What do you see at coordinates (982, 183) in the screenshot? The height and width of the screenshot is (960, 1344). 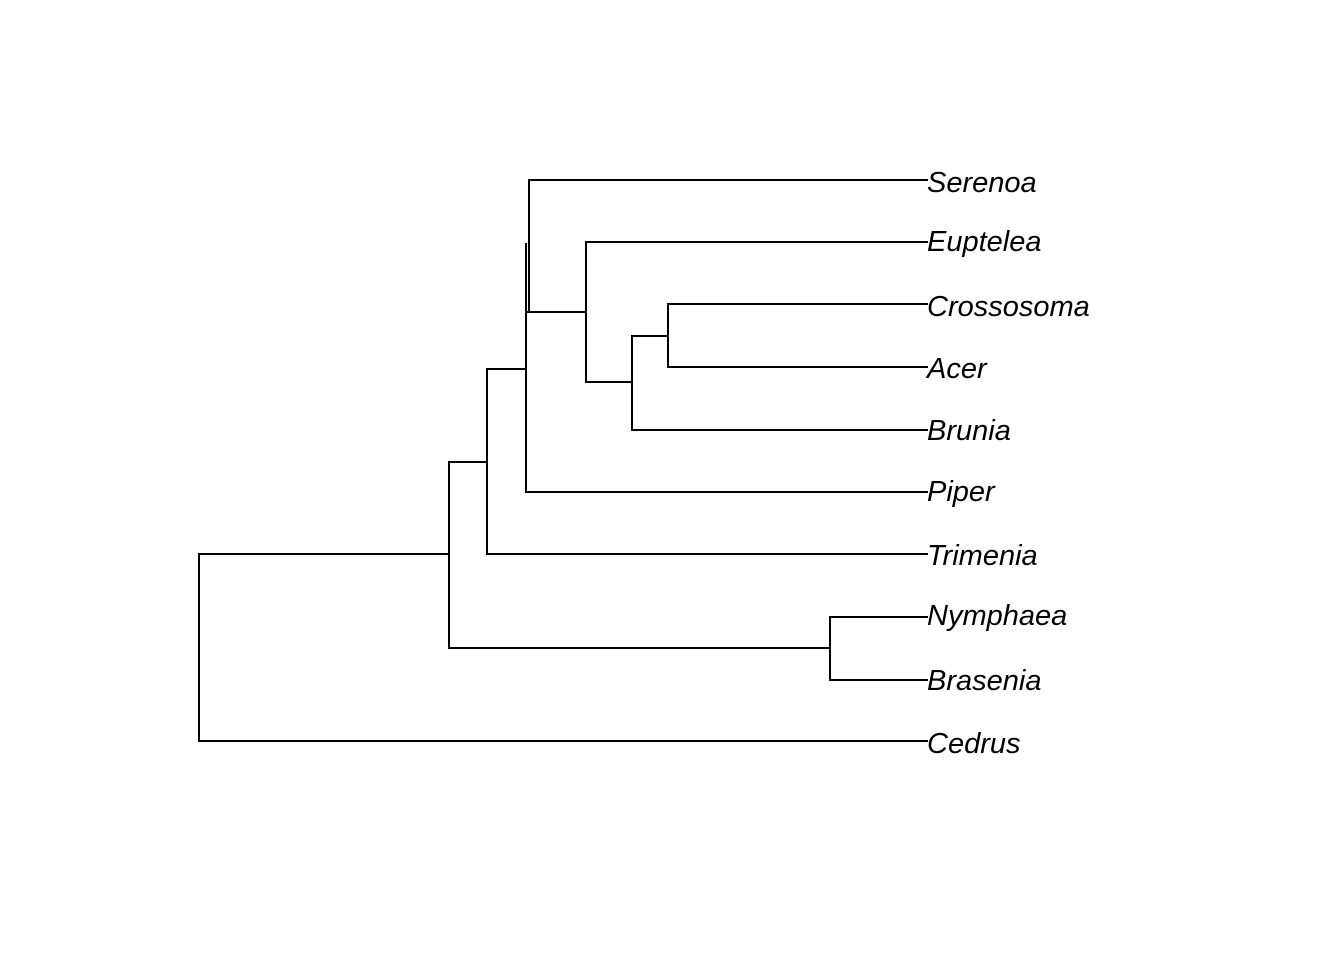 I see `tip-label-serenoa: Serenoa` at bounding box center [982, 183].